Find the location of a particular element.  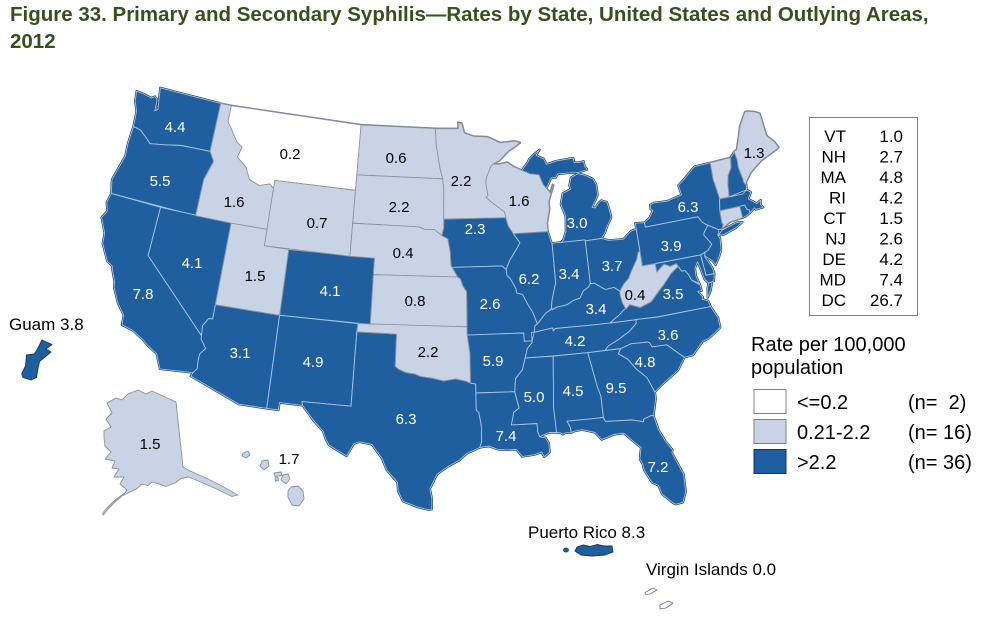

svg-text: 5.9 is located at coordinates (493, 361).